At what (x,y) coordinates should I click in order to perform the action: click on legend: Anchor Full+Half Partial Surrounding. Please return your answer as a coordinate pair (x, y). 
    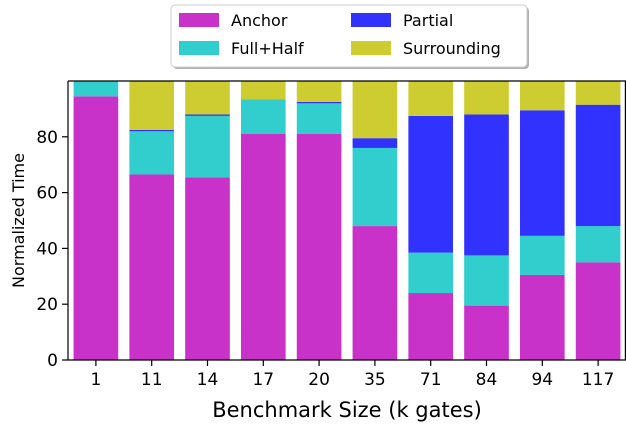
    Looking at the image, I should click on (349, 36).